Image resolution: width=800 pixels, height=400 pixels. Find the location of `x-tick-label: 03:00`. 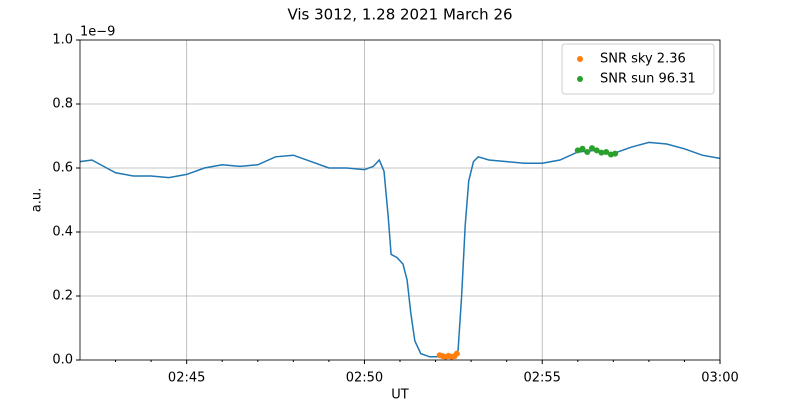

x-tick-label: 03:00 is located at coordinates (719, 378).